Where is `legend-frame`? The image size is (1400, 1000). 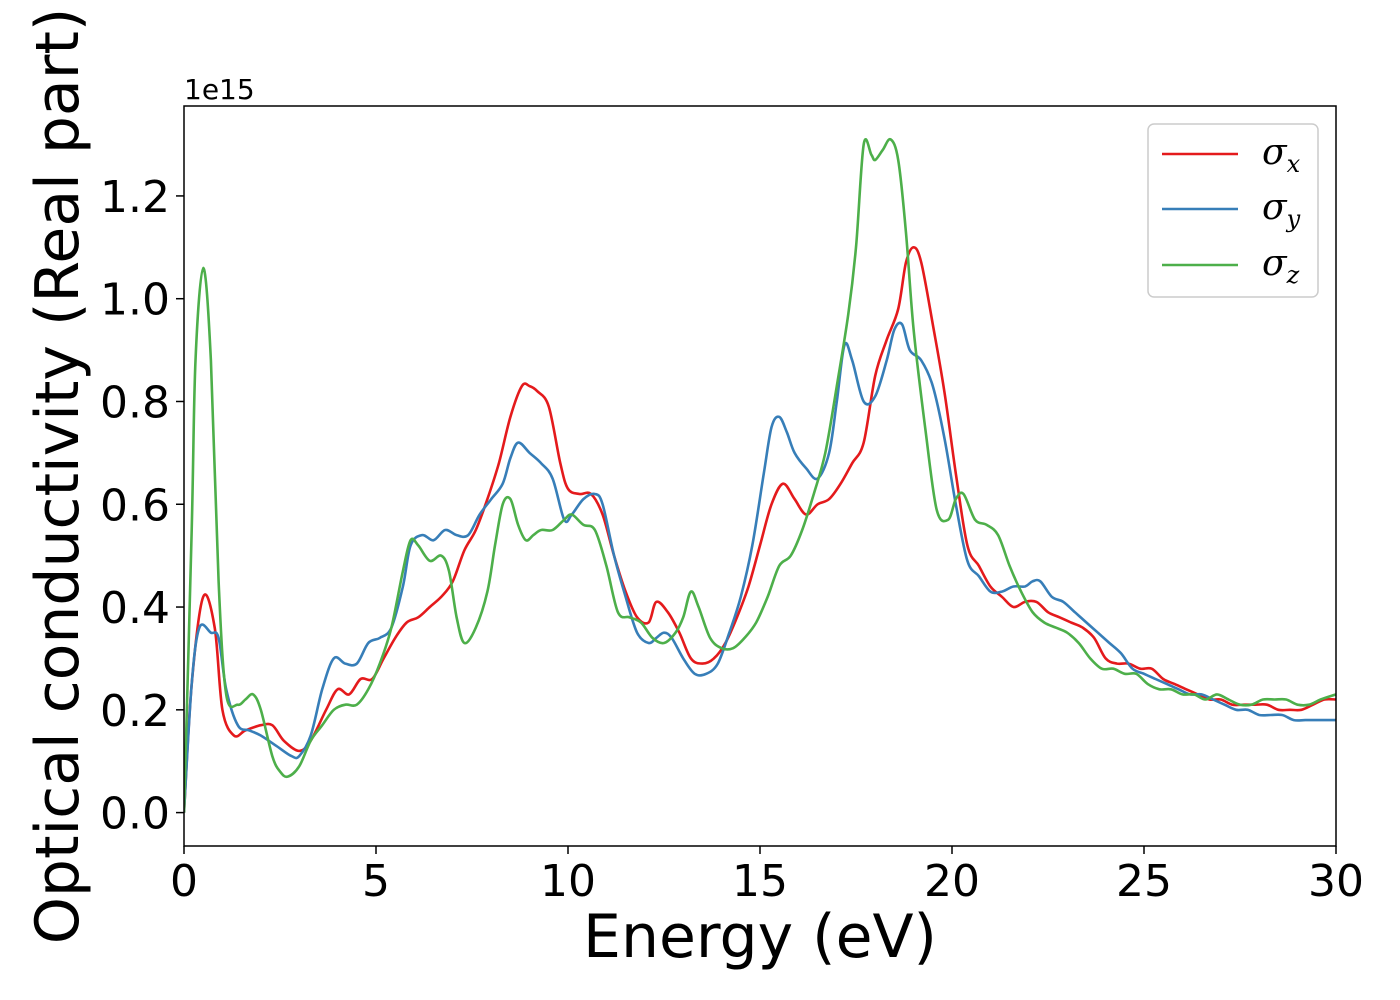
legend-frame is located at coordinates (1233, 210).